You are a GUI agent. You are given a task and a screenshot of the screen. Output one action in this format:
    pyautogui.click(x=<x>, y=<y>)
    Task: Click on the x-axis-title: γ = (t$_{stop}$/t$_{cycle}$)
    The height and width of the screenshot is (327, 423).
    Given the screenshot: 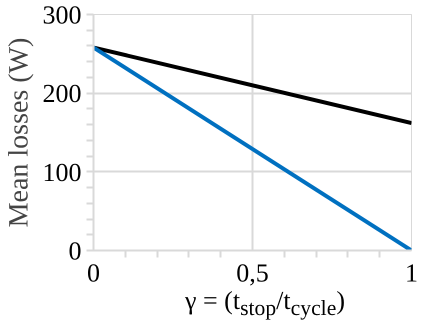 What is the action you would take?
    pyautogui.click(x=265, y=303)
    